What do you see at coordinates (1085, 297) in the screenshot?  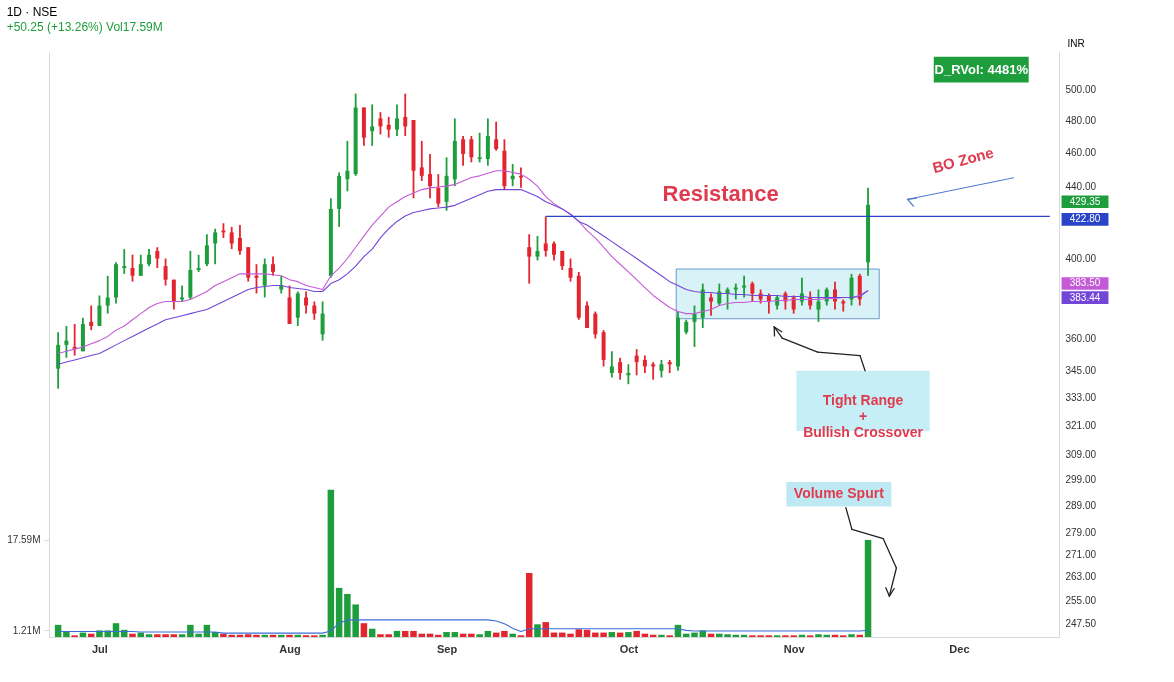 I see `text: 383.44` at bounding box center [1085, 297].